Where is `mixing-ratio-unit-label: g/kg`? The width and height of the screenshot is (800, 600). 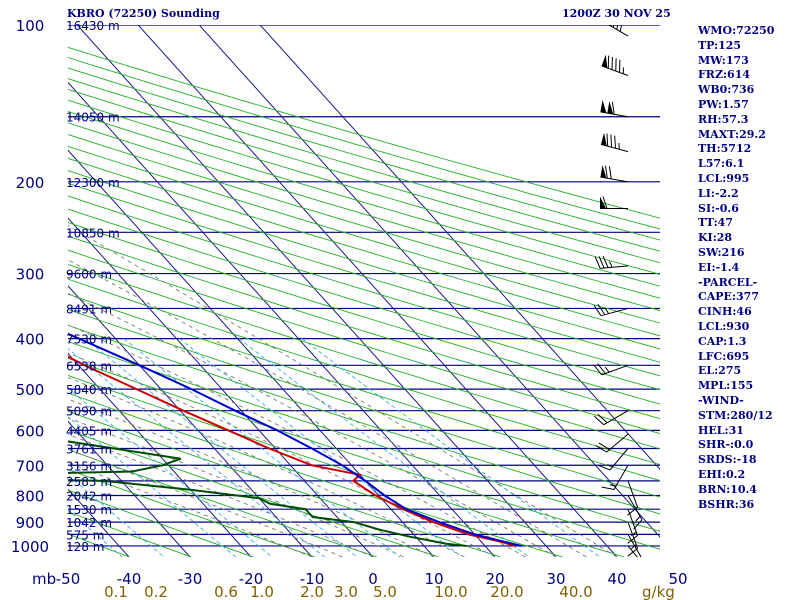 mixing-ratio-unit-label: g/kg is located at coordinates (658, 591).